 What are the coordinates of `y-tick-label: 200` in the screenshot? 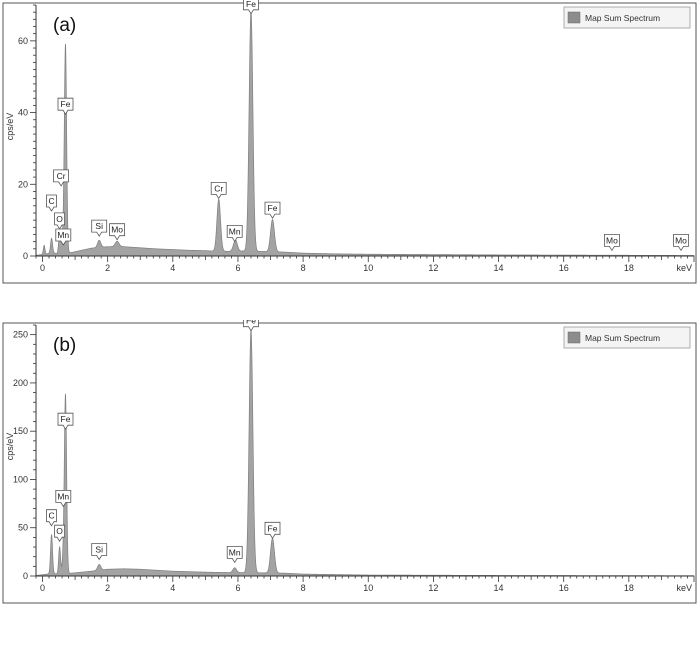 It's located at (20, 383).